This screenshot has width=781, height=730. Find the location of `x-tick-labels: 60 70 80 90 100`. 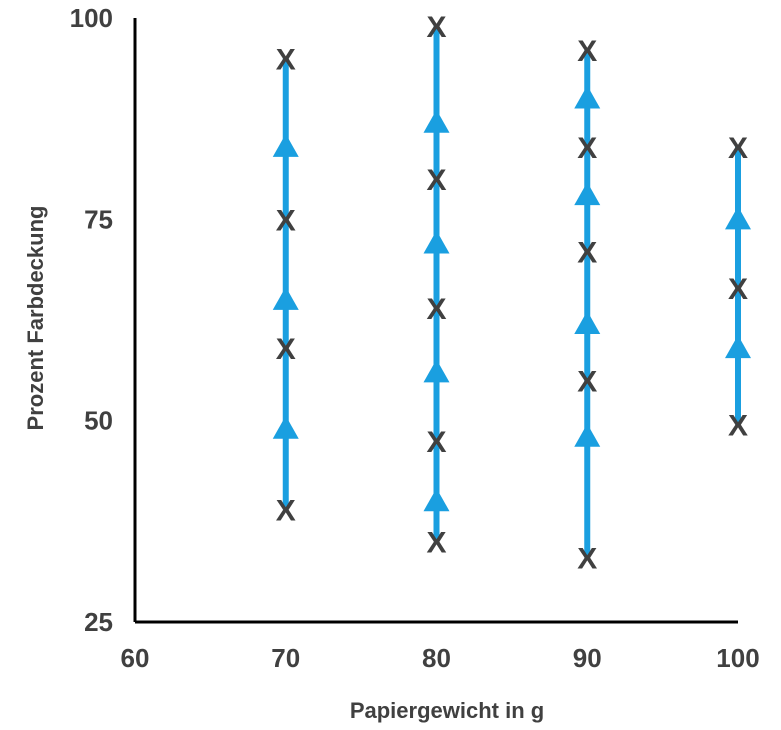

x-tick-labels: 60 70 80 90 100 is located at coordinates (440, 658).